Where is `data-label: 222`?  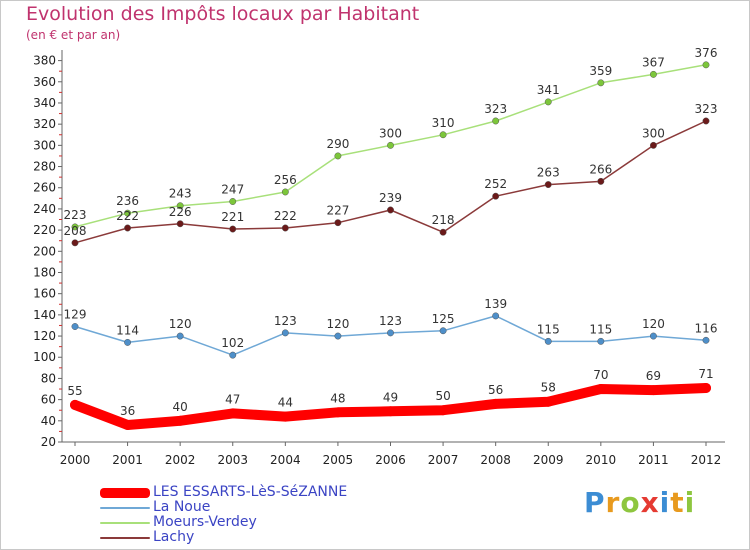
data-label: 222 is located at coordinates (285, 216).